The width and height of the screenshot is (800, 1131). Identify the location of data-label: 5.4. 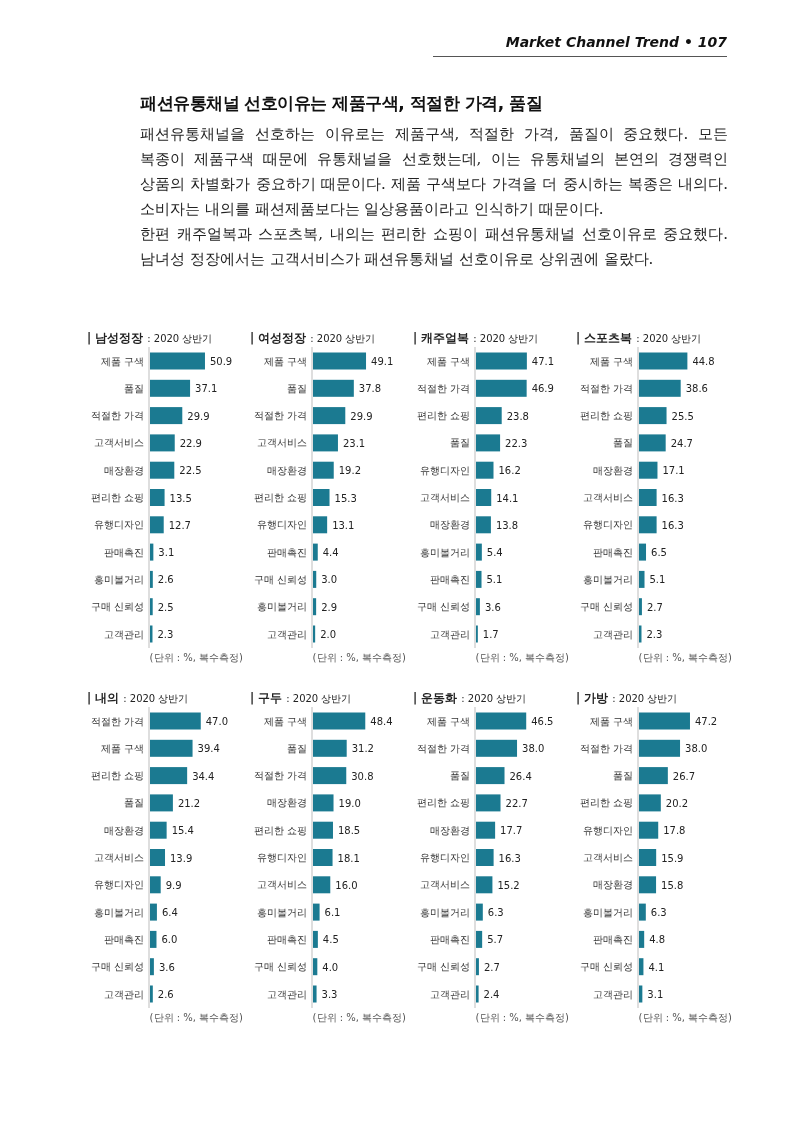
(494, 553).